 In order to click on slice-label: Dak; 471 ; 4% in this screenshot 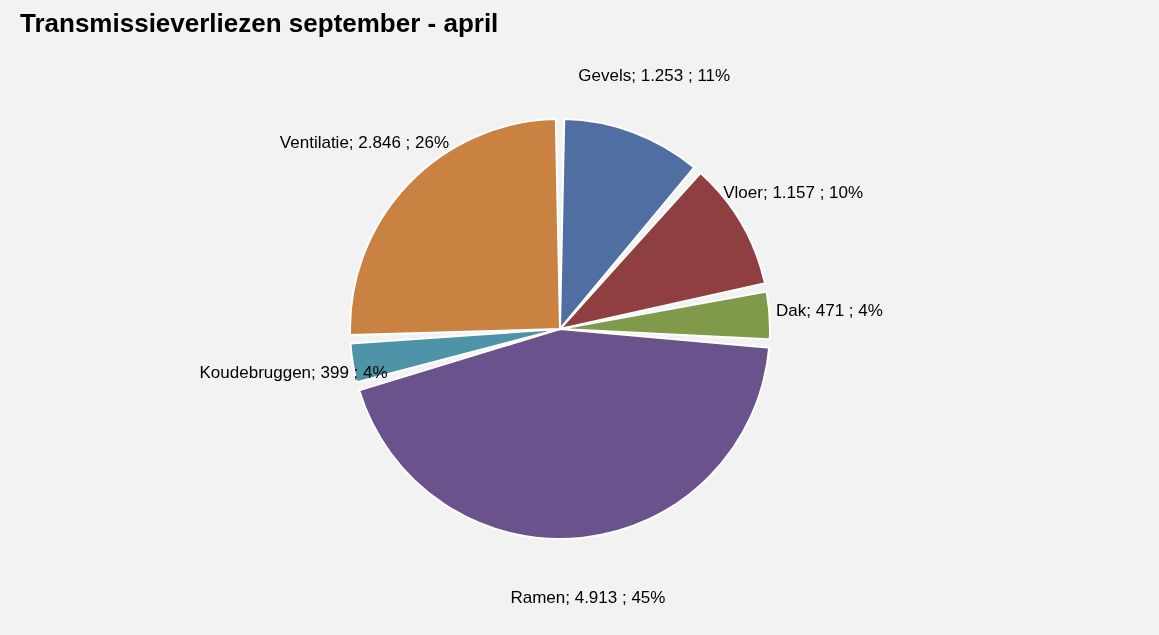, I will do `click(829, 311)`.